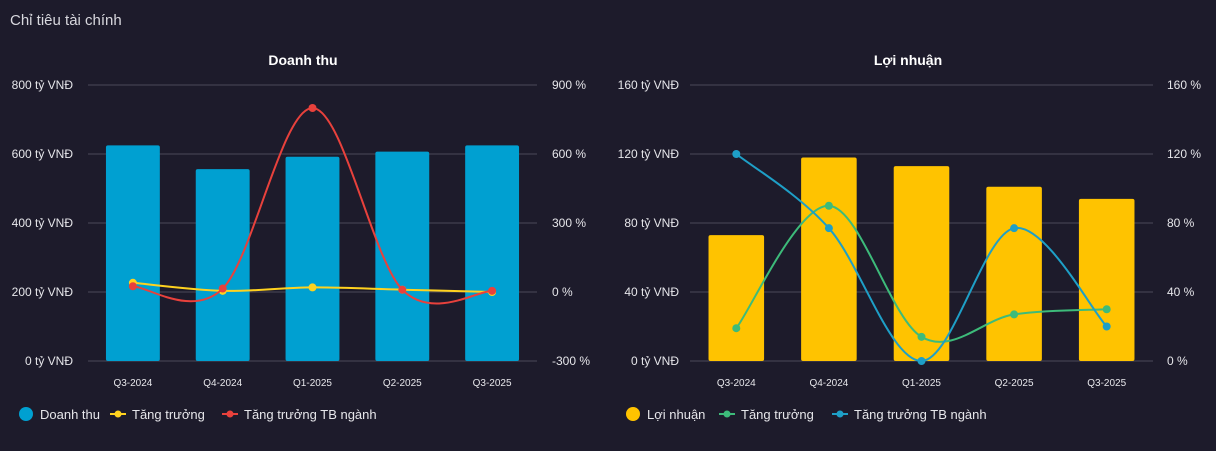 Image resolution: width=1216 pixels, height=451 pixels. What do you see at coordinates (649, 85) in the screenshot?
I see `y-left-tick-label: 160 tỷ VNĐ` at bounding box center [649, 85].